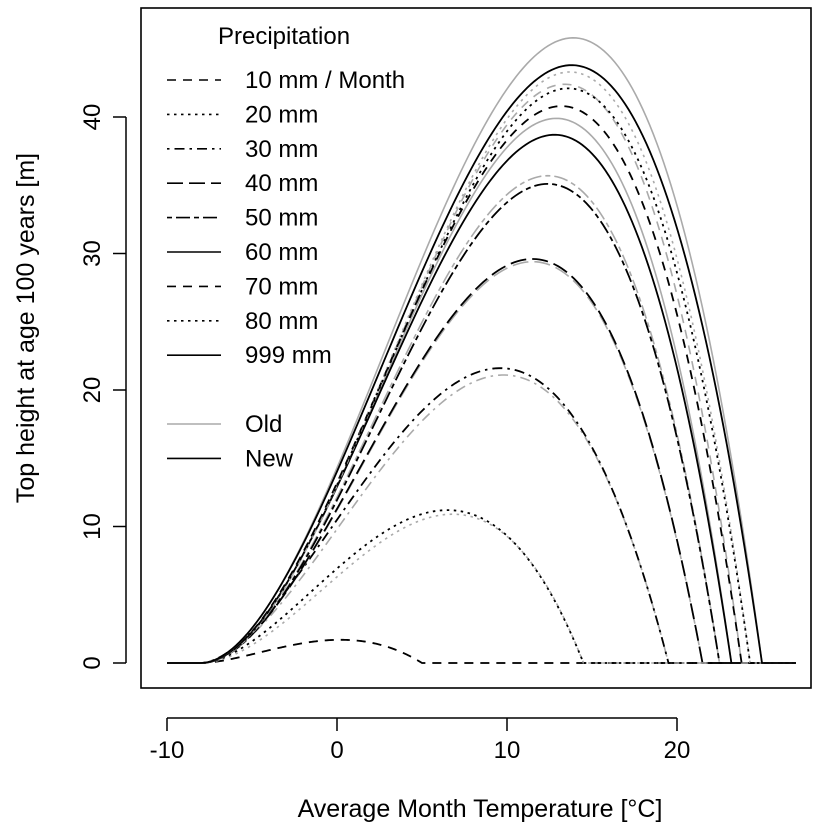 This screenshot has height=830, width=830. What do you see at coordinates (507, 750) in the screenshot?
I see `x-tick-label: 10` at bounding box center [507, 750].